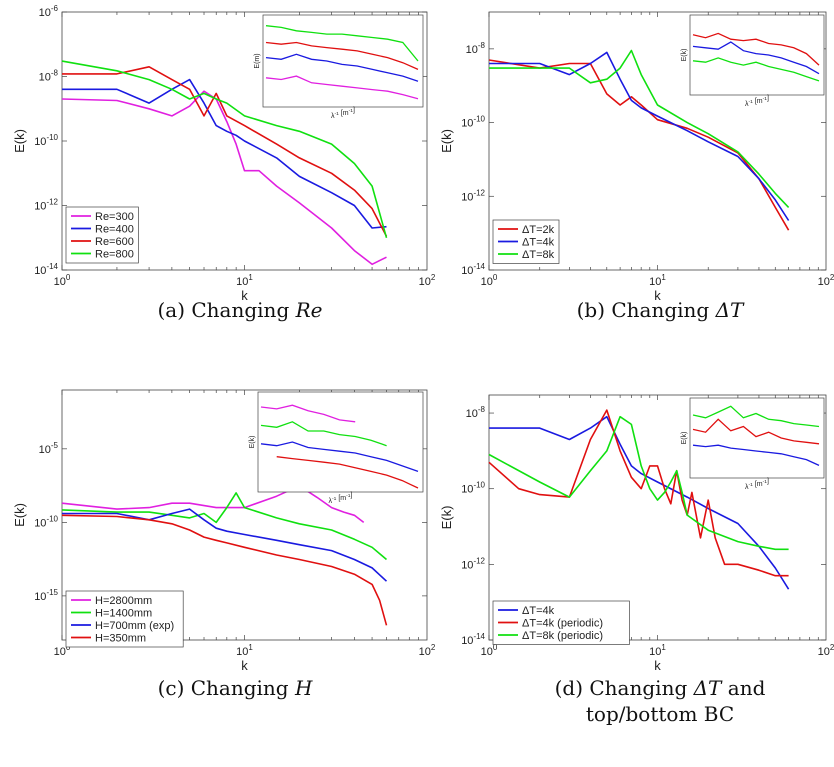 This screenshot has width=834, height=767. Describe the element at coordinates (489, 650) in the screenshot. I see `x-tick-label: 10⁰` at that location.